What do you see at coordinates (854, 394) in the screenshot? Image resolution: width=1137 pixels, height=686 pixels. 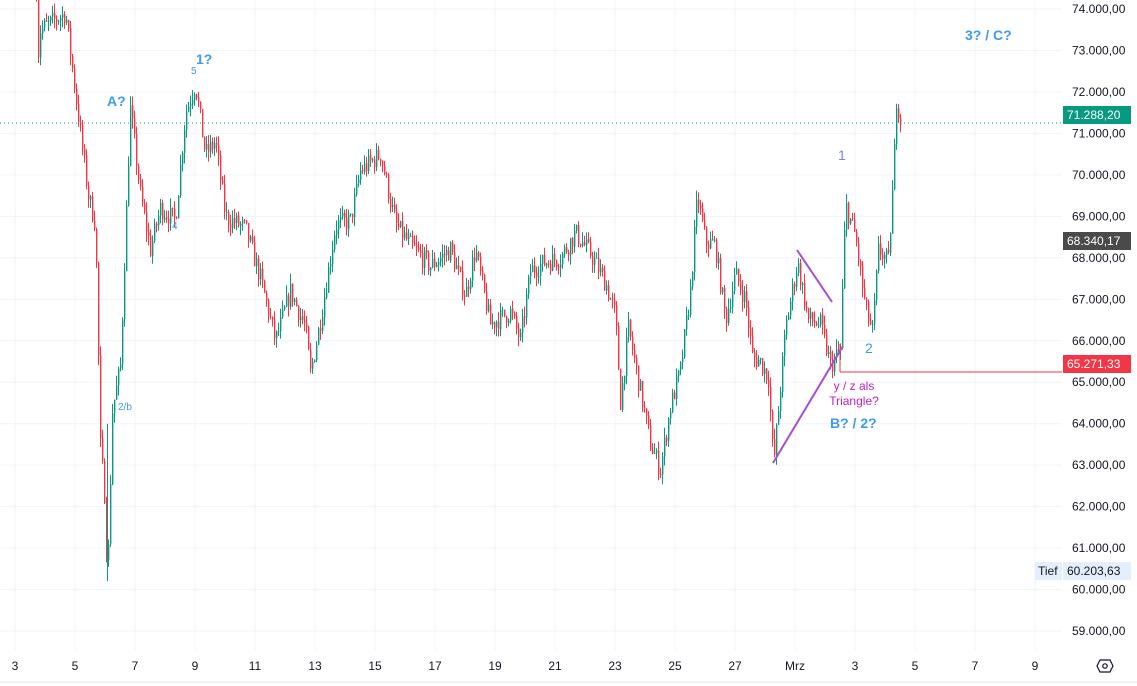 I see `annotation-note: y / z als Triangle?` at bounding box center [854, 394].